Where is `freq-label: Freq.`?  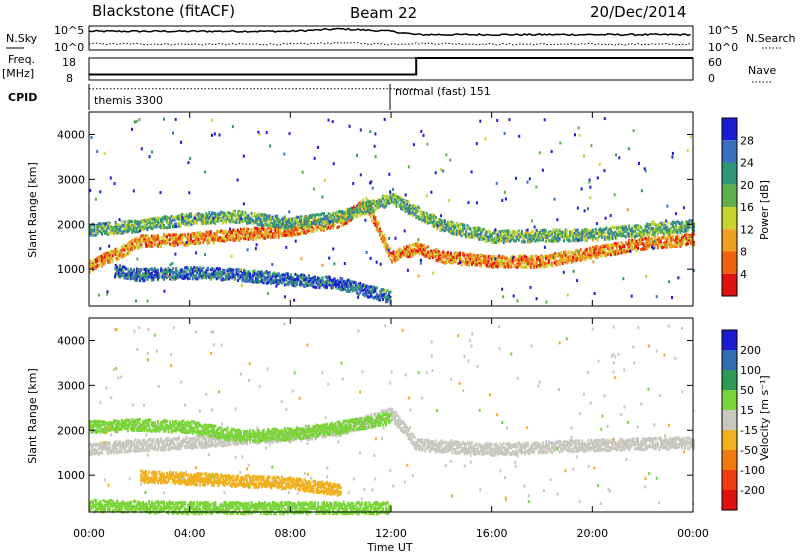
freq-label: Freq. is located at coordinates (21, 59).